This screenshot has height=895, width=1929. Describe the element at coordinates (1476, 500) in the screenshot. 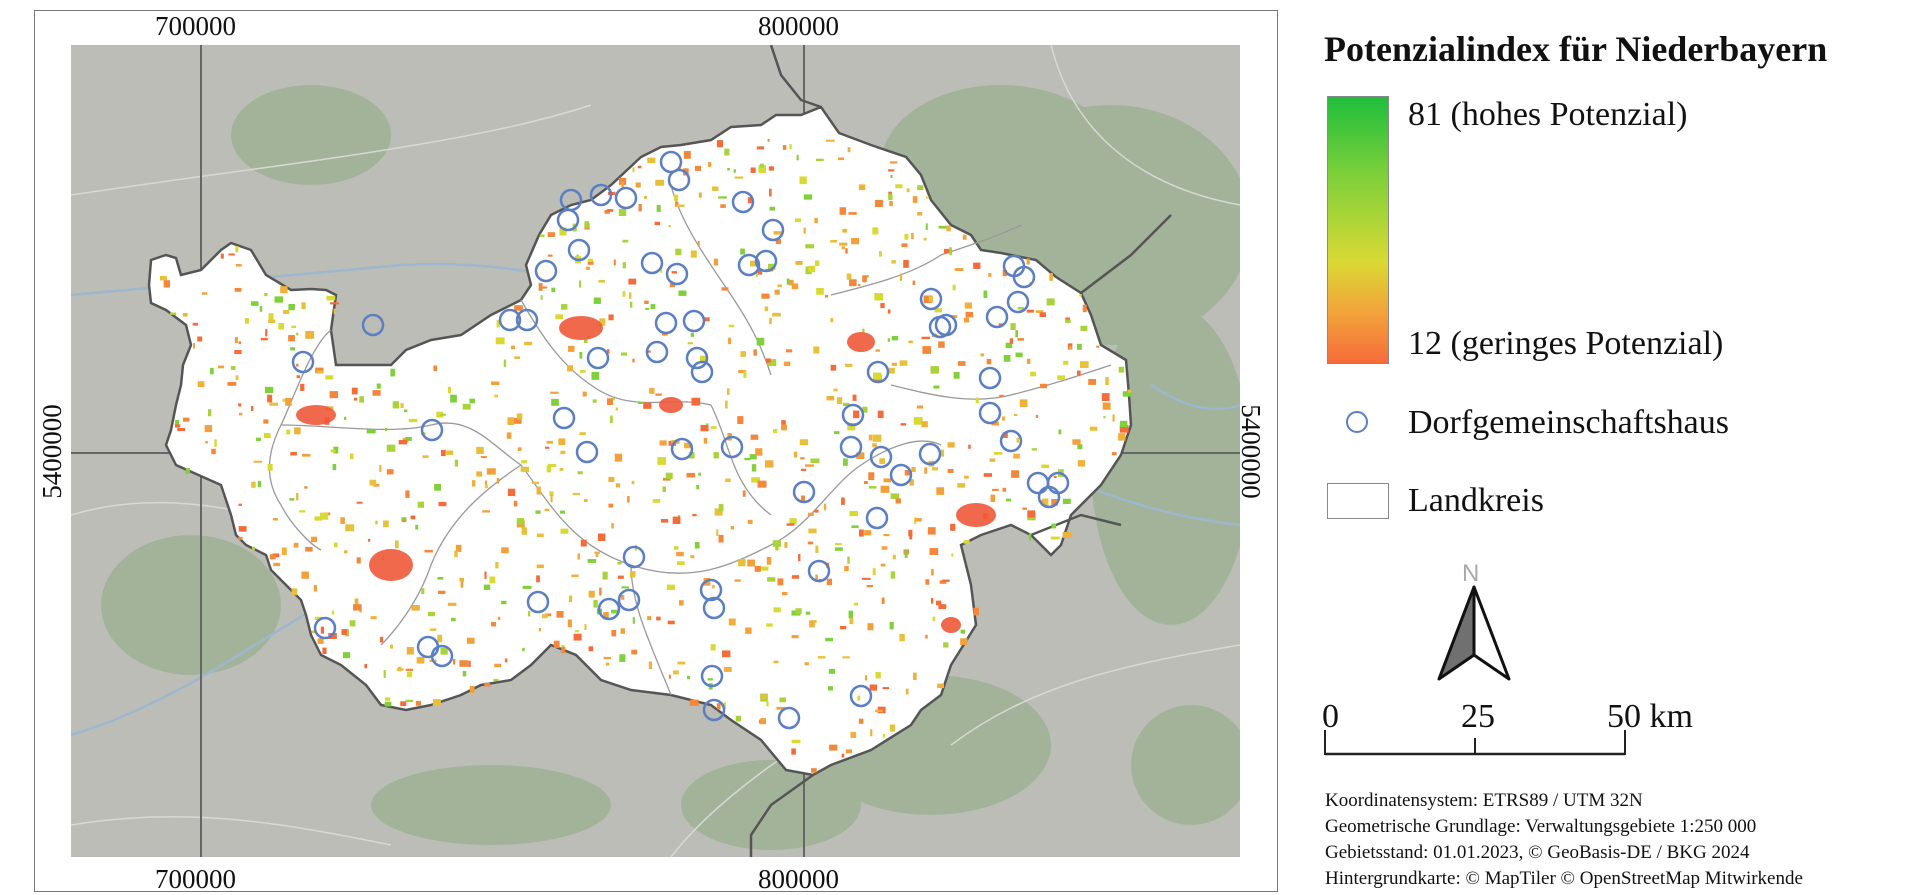

I see `legend-area-label: Landkreis` at that location.